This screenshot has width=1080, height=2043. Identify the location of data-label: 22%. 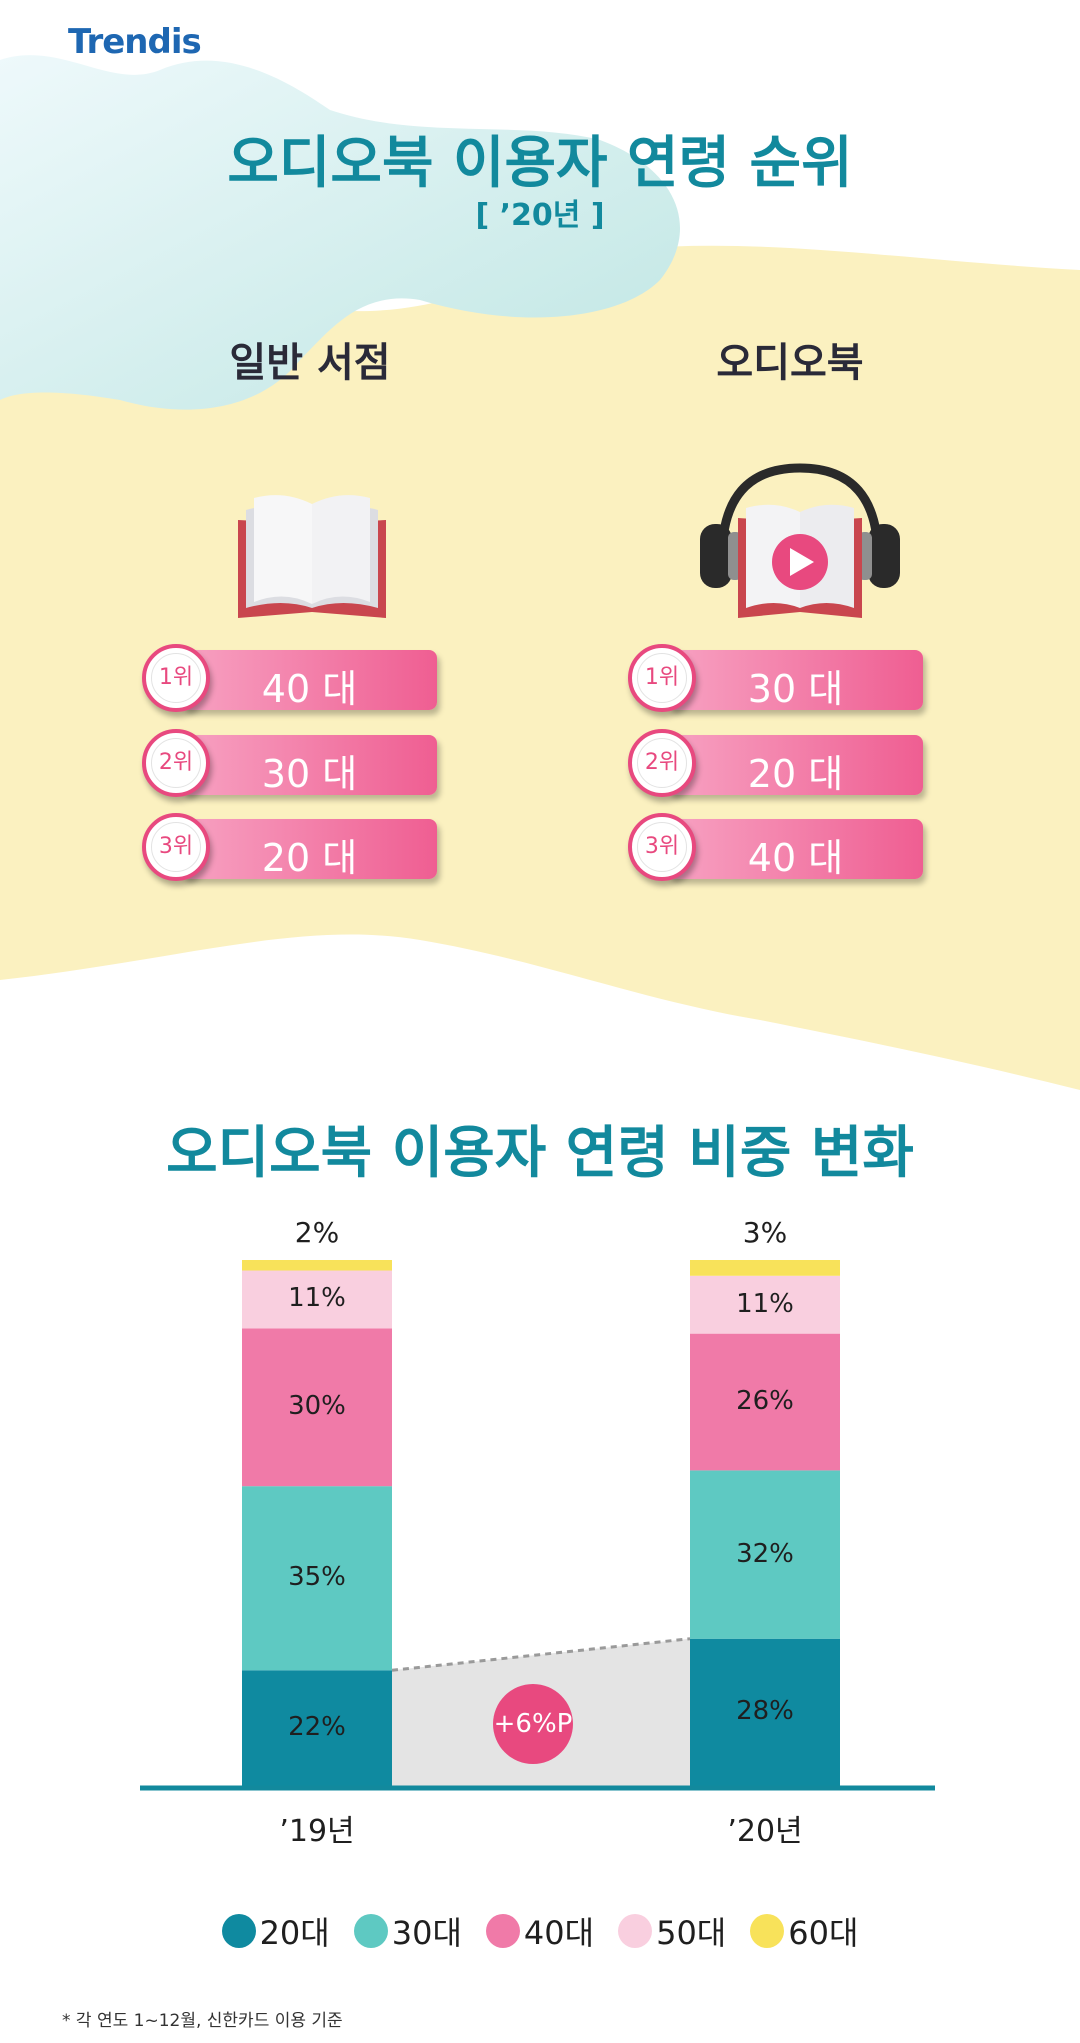
(317, 1727).